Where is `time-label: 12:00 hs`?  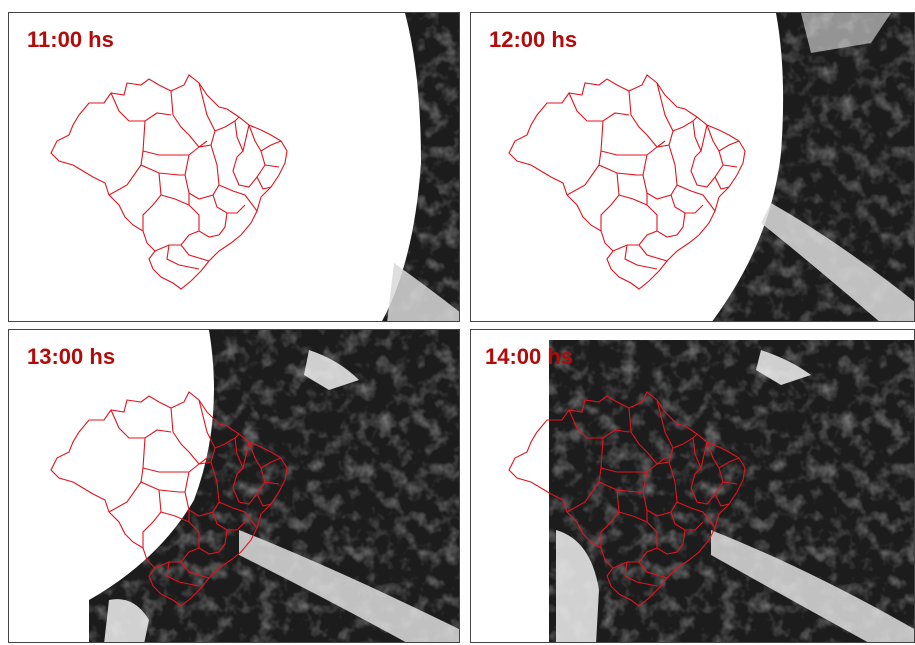
time-label: 12:00 hs is located at coordinates (533, 39).